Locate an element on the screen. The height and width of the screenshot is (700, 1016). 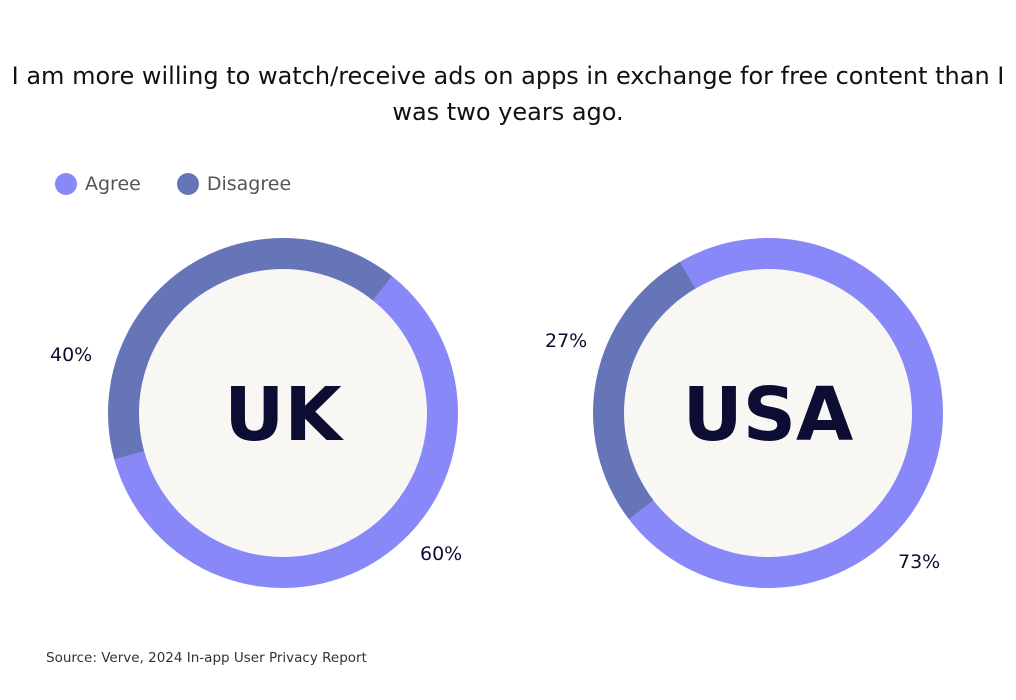
center-label-usa: USA is located at coordinates (768, 415).